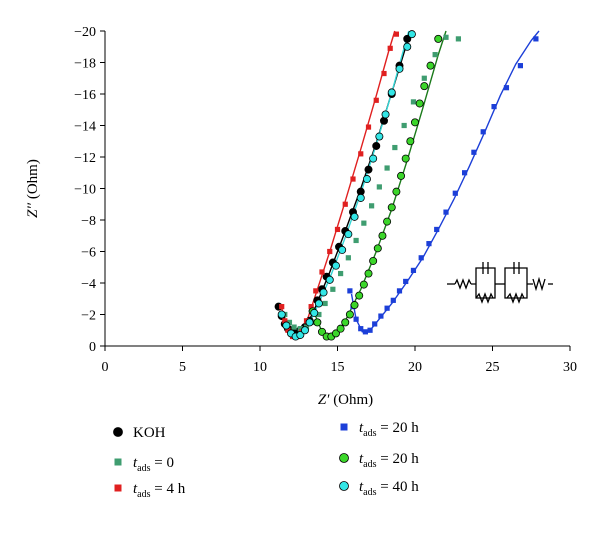 This screenshot has height=536, width=600. I want to click on x-tick-label: 10, so click(260, 367).